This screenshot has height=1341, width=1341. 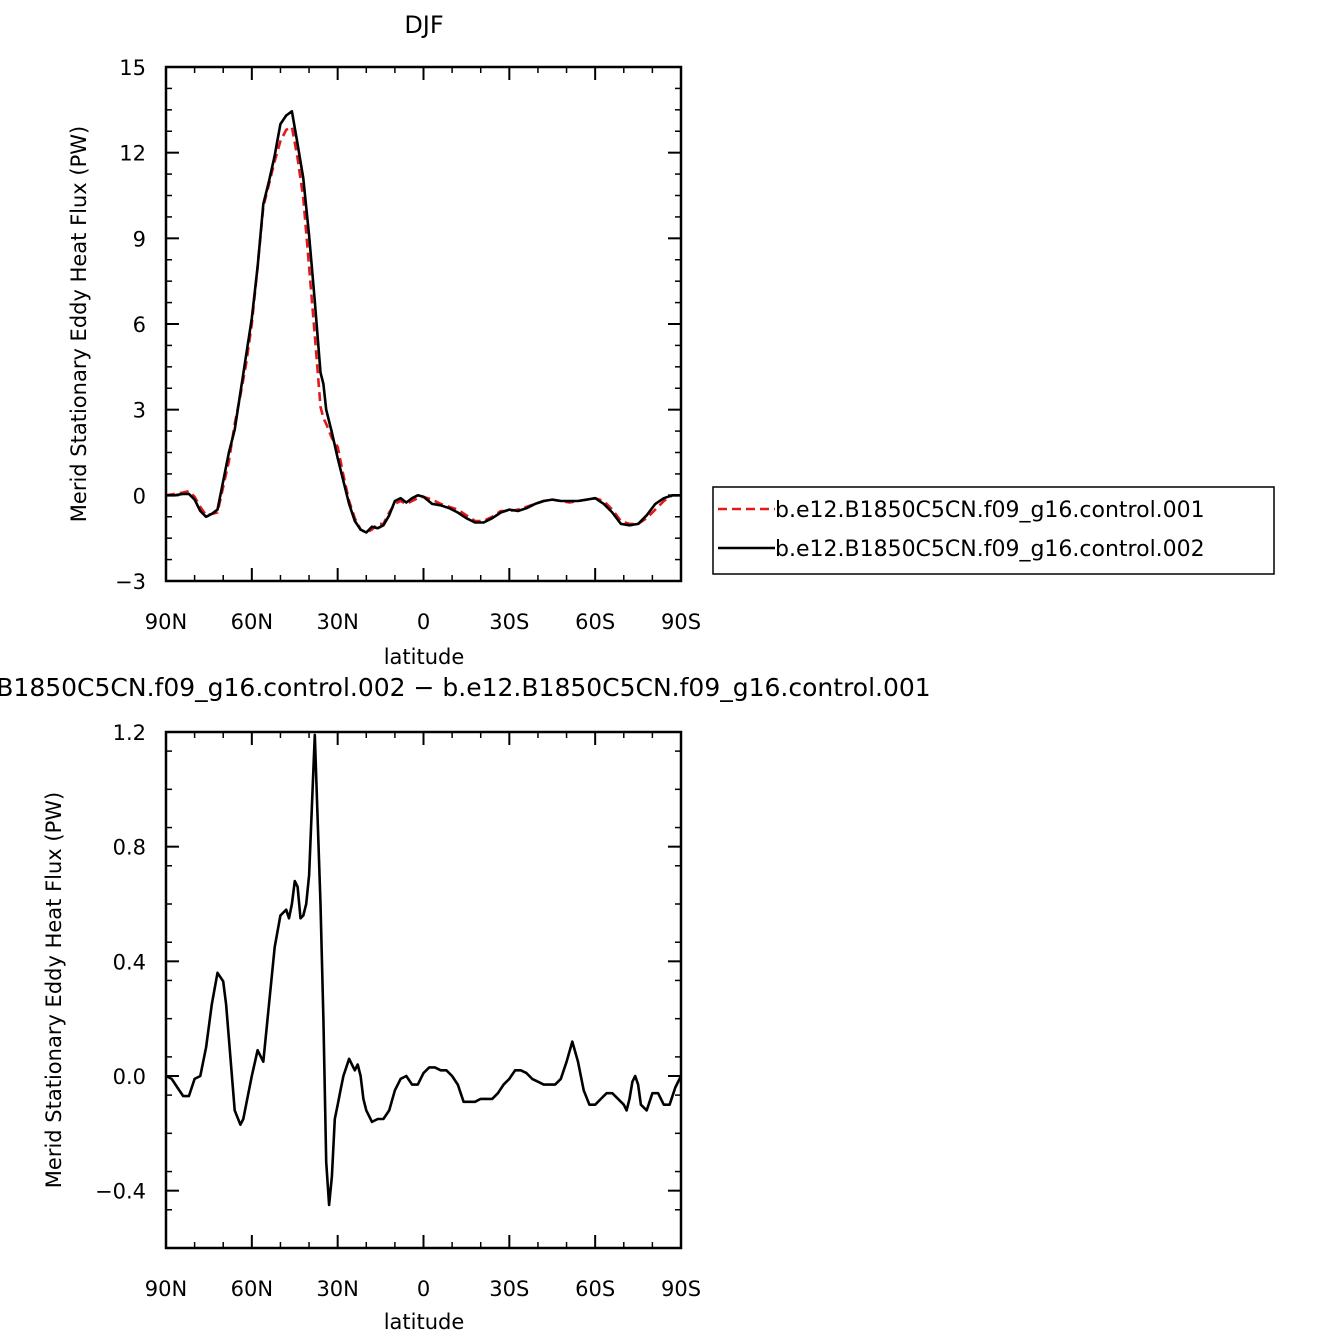 I want to click on top-x-tick-label: 60S, so click(x=595, y=622).